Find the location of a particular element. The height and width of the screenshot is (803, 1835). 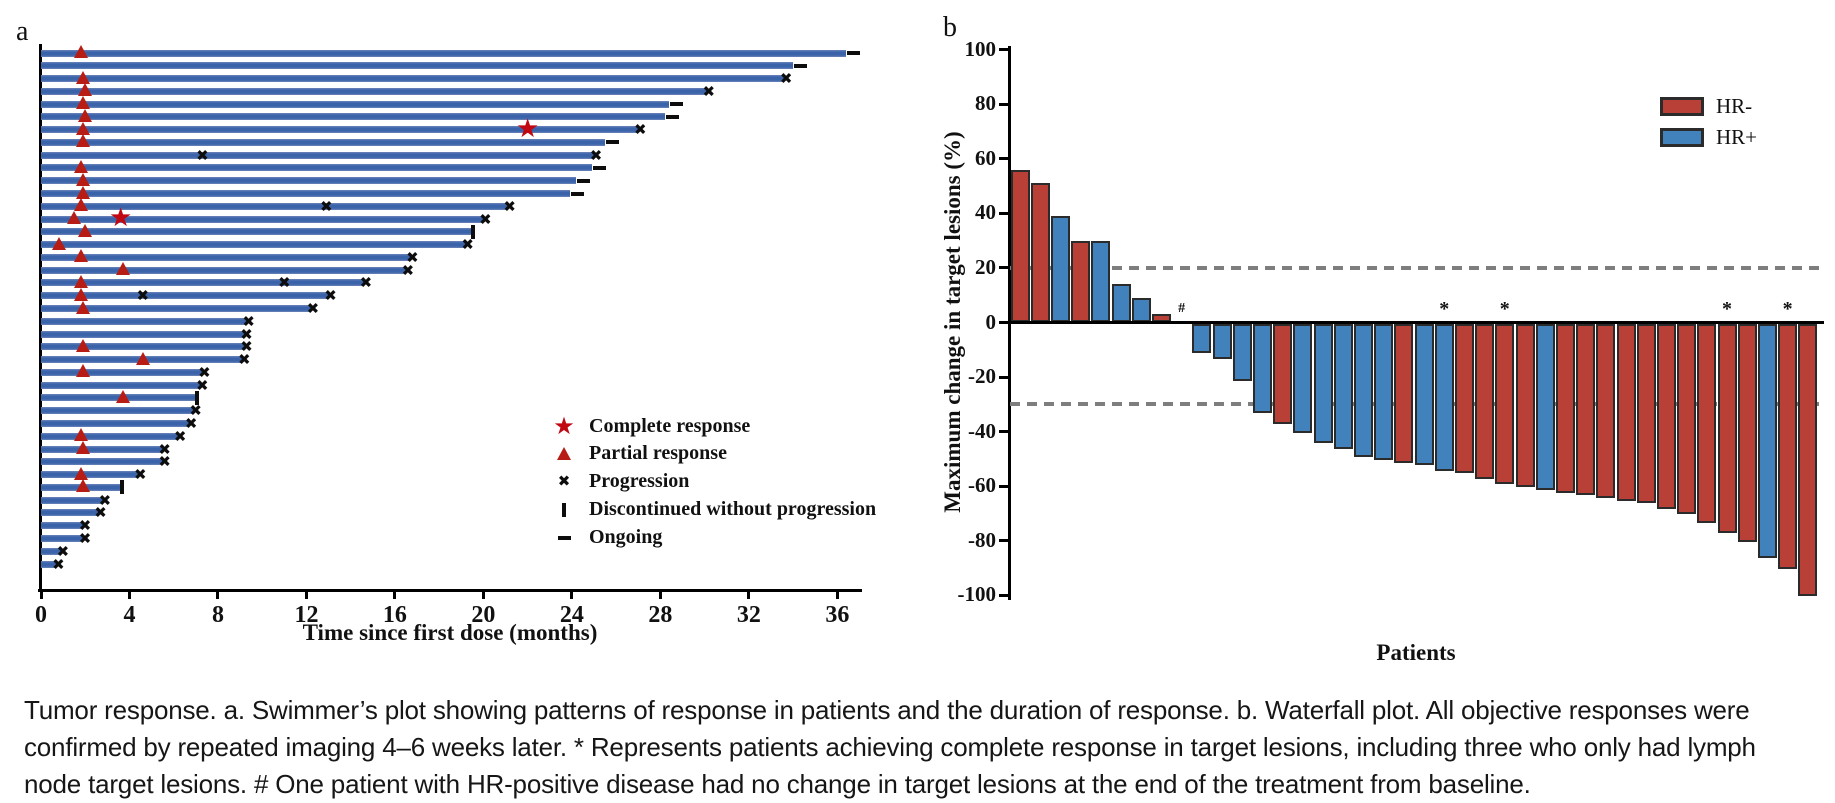

waterfall-y-tick-label: 0 is located at coordinates (991, 321).